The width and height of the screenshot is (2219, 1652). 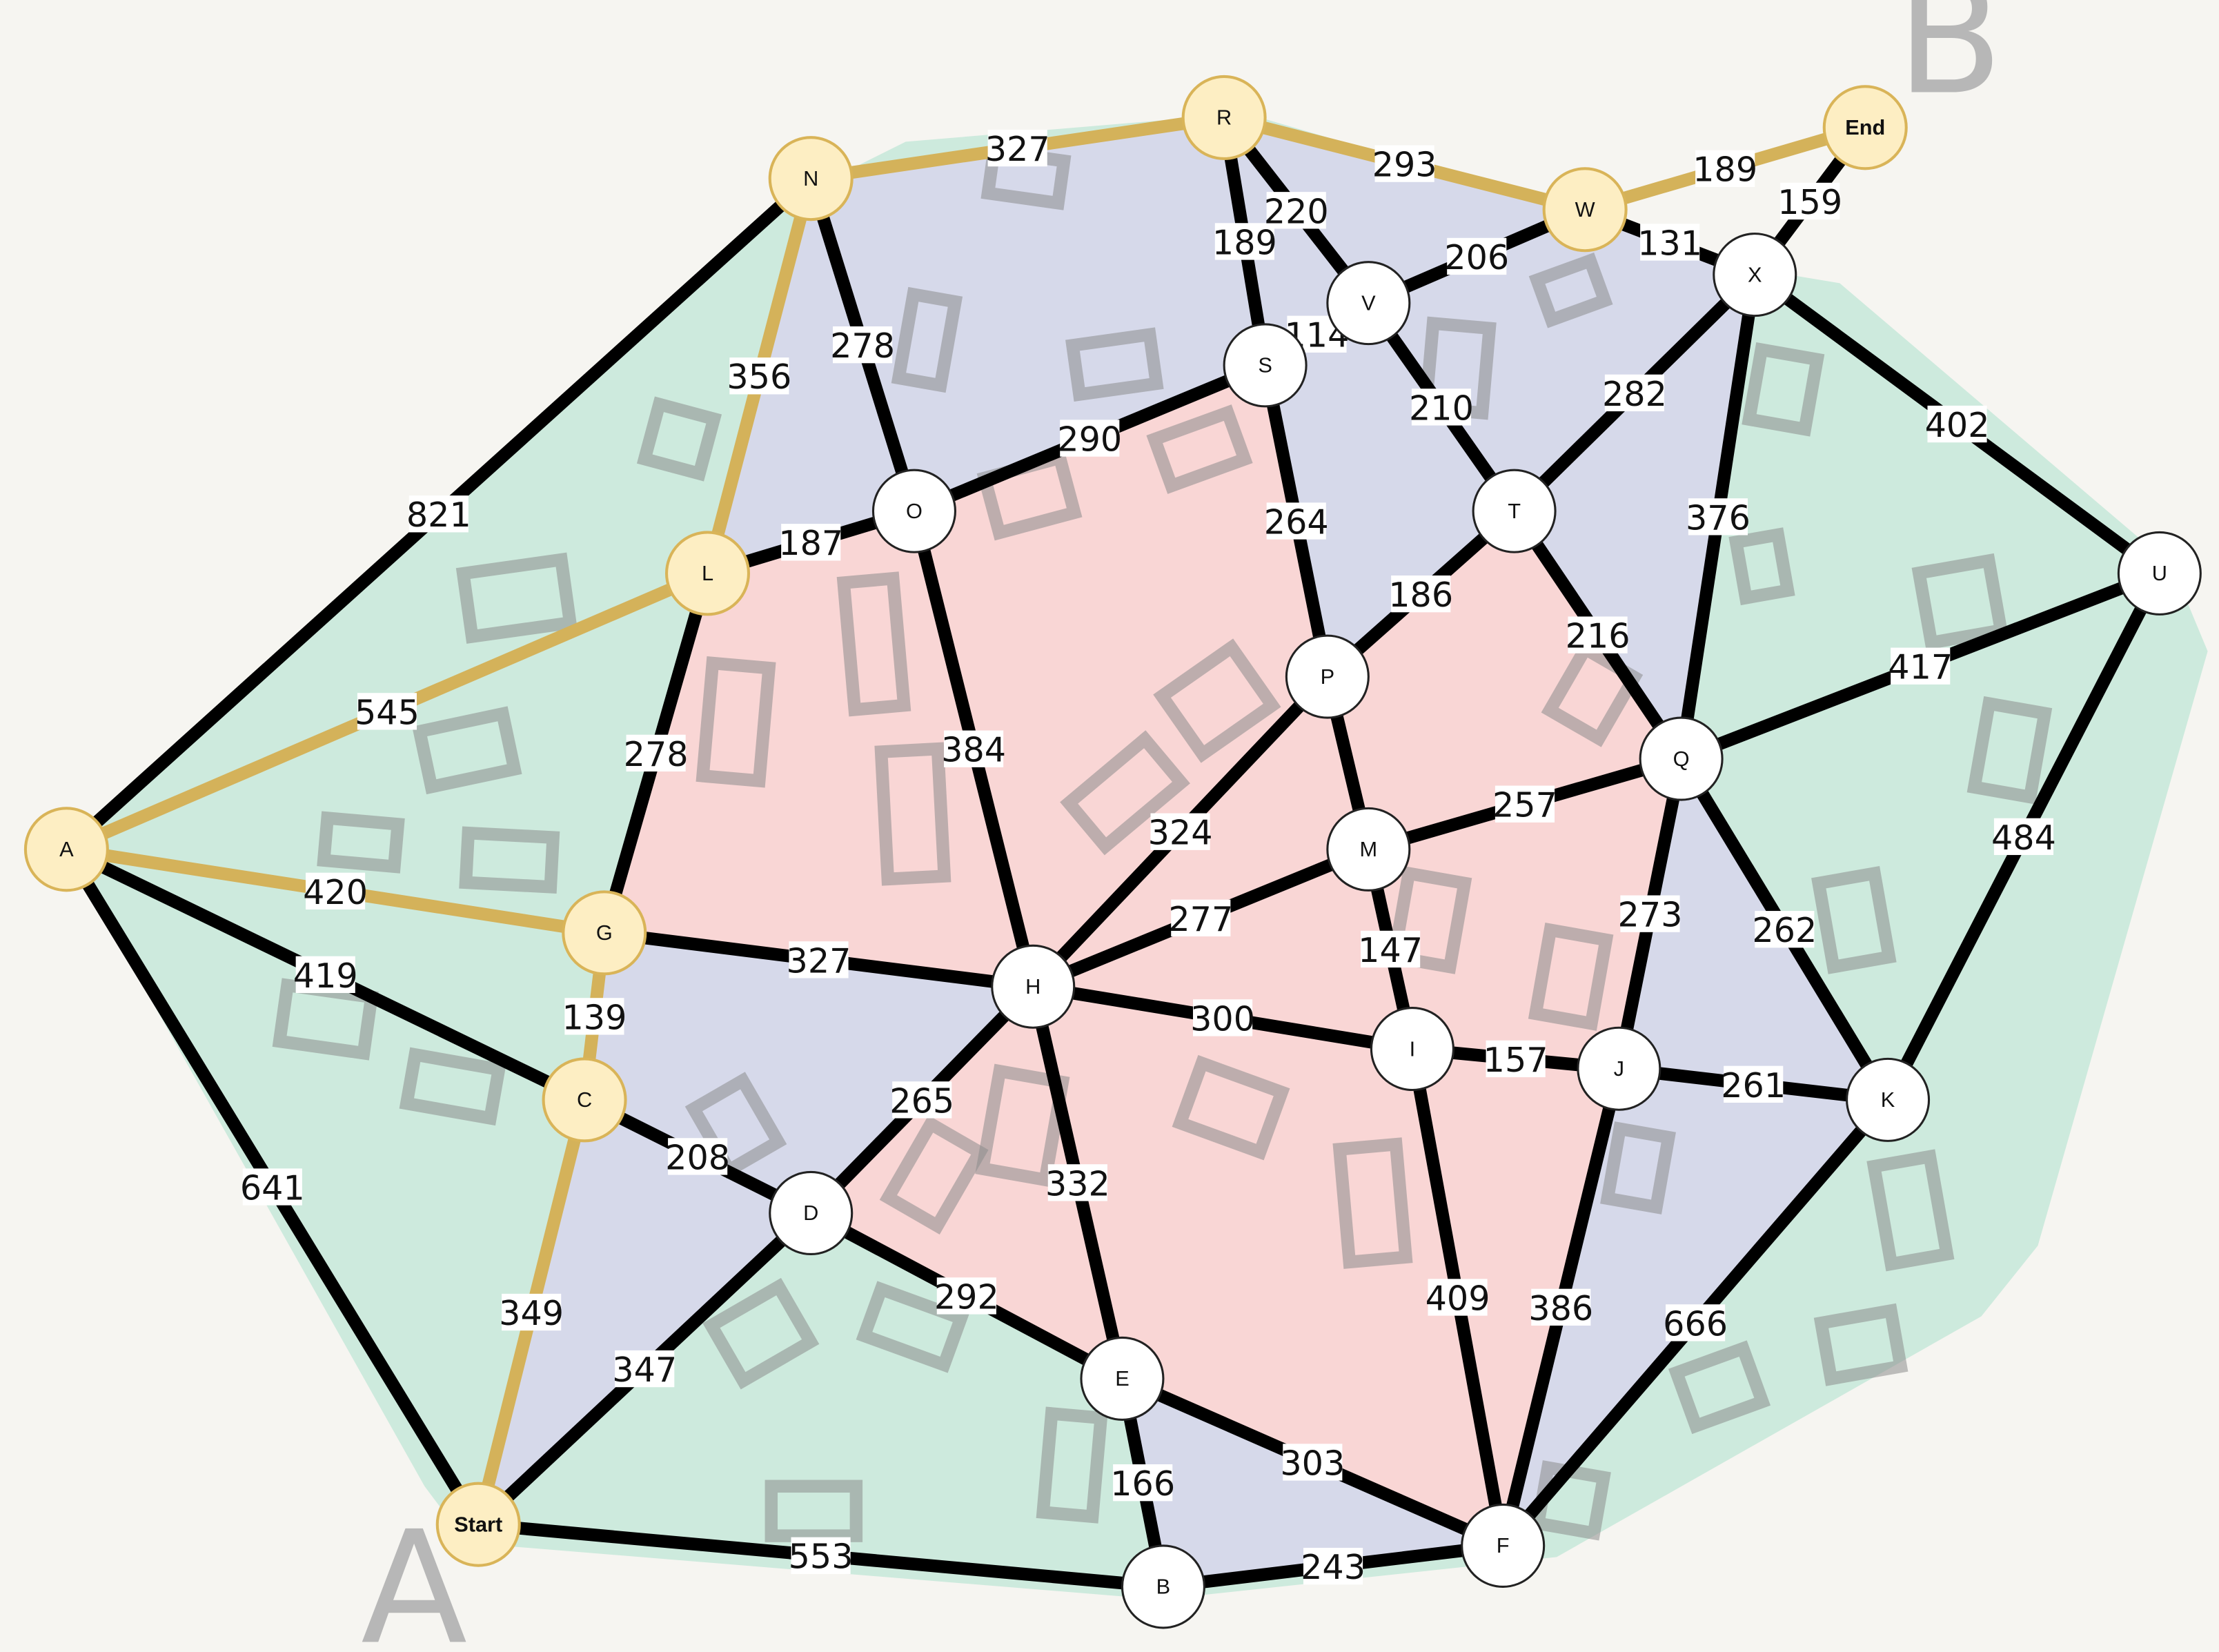 I want to click on edge-weight-text: 821, so click(x=439, y=515).